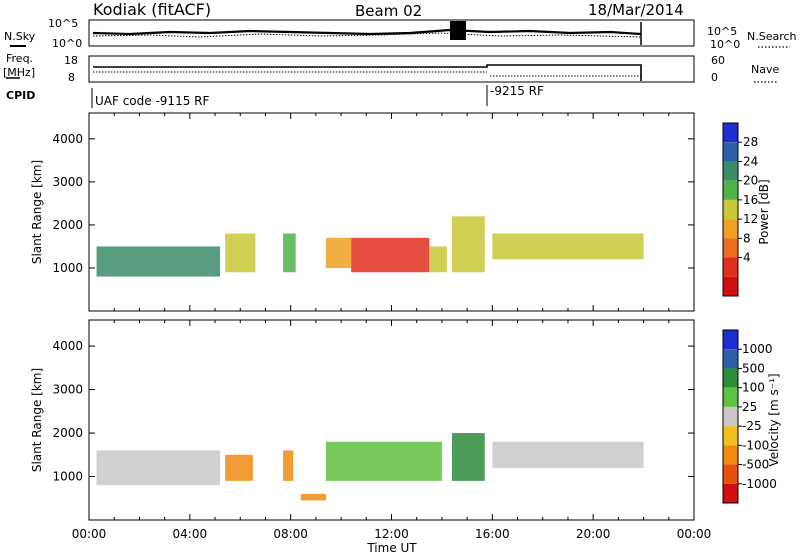  What do you see at coordinates (746, 209) in the screenshot?
I see `power-colorbar: 28 24 20 16 12 8 4 Power [dB]` at bounding box center [746, 209].